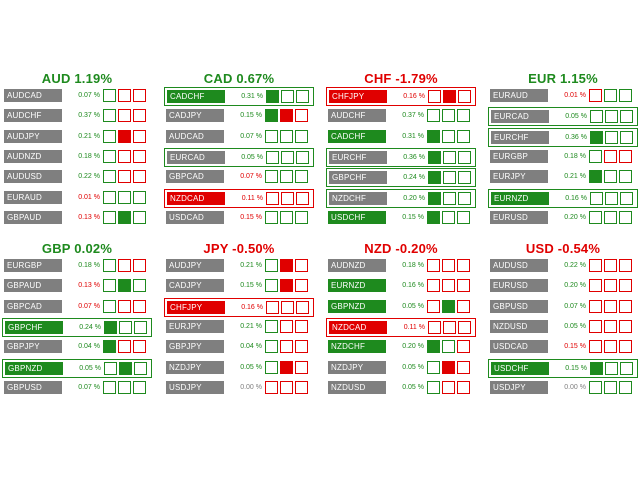  I want to click on change-percent: 0.36 %, so click(414, 157).